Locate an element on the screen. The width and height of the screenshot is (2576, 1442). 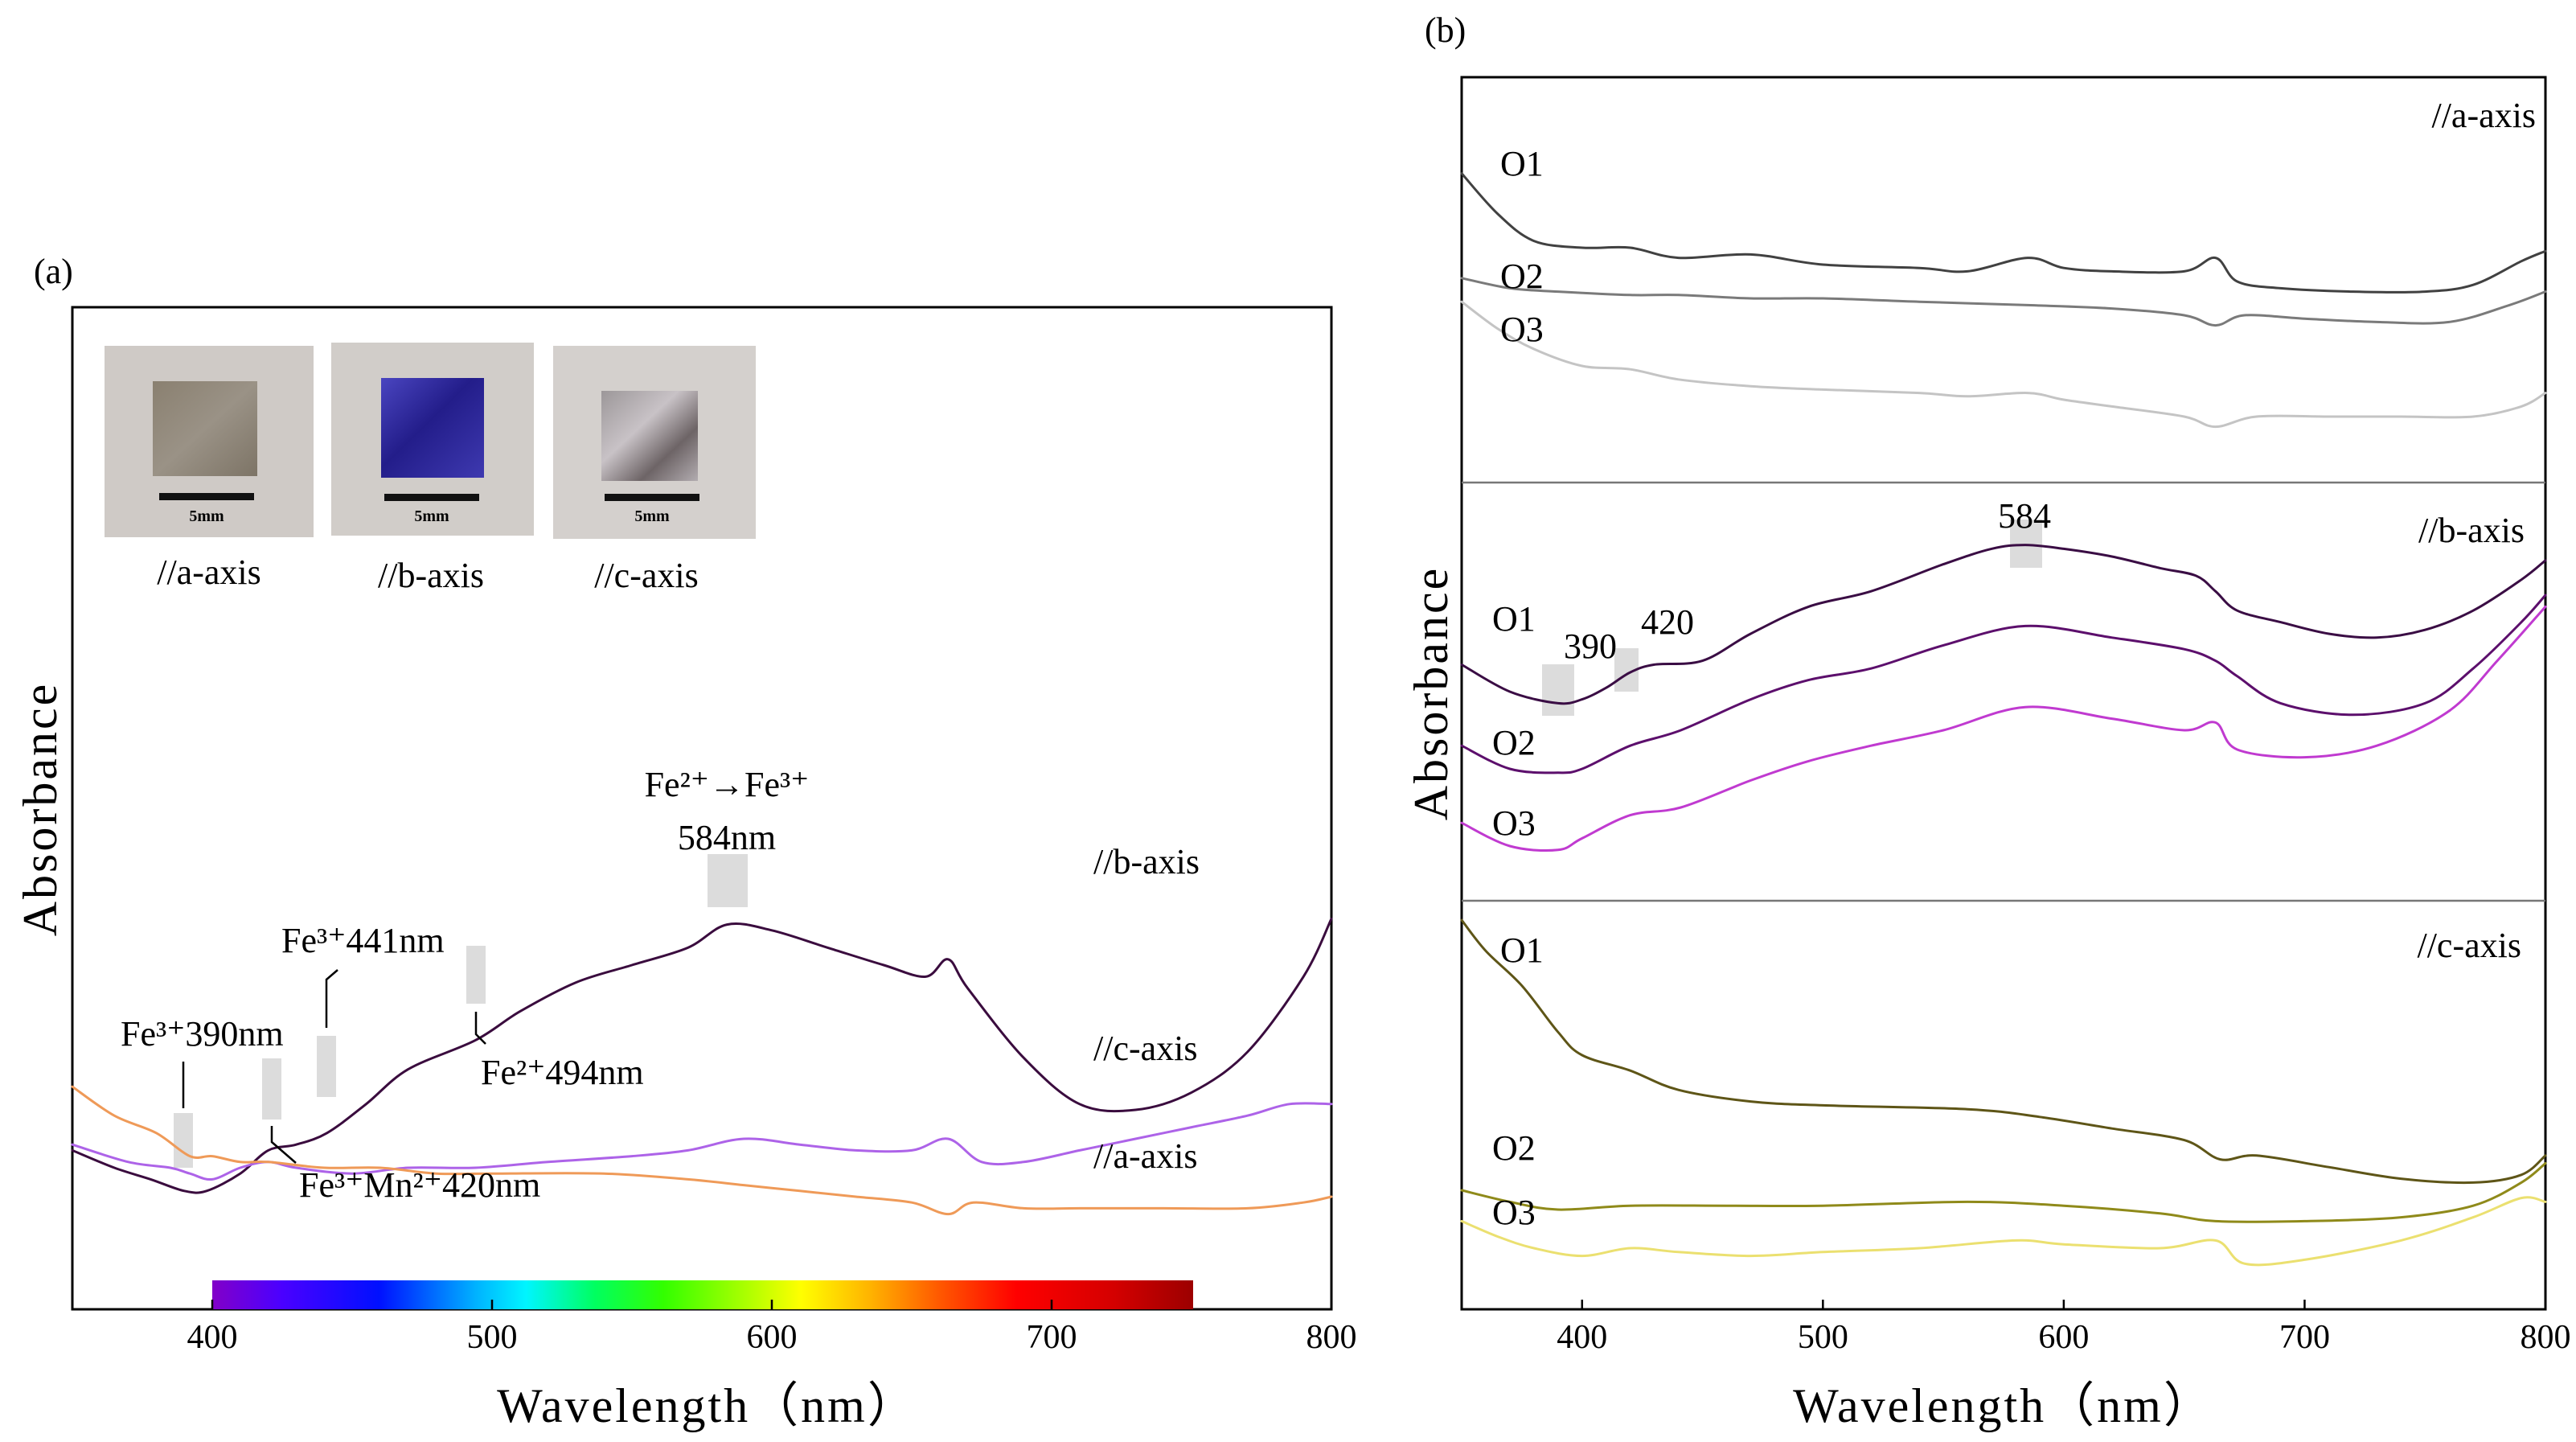
annotation-fe2-fe3: Fe²⁺→Fe³⁺ is located at coordinates (728, 784).